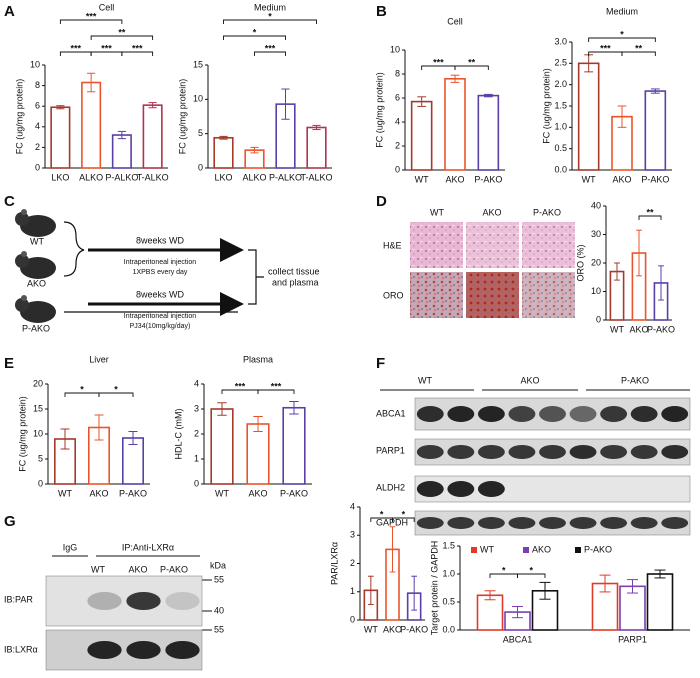 The height and width of the screenshot is (678, 700). I want to click on legend-label: P-AKO, so click(598, 549).